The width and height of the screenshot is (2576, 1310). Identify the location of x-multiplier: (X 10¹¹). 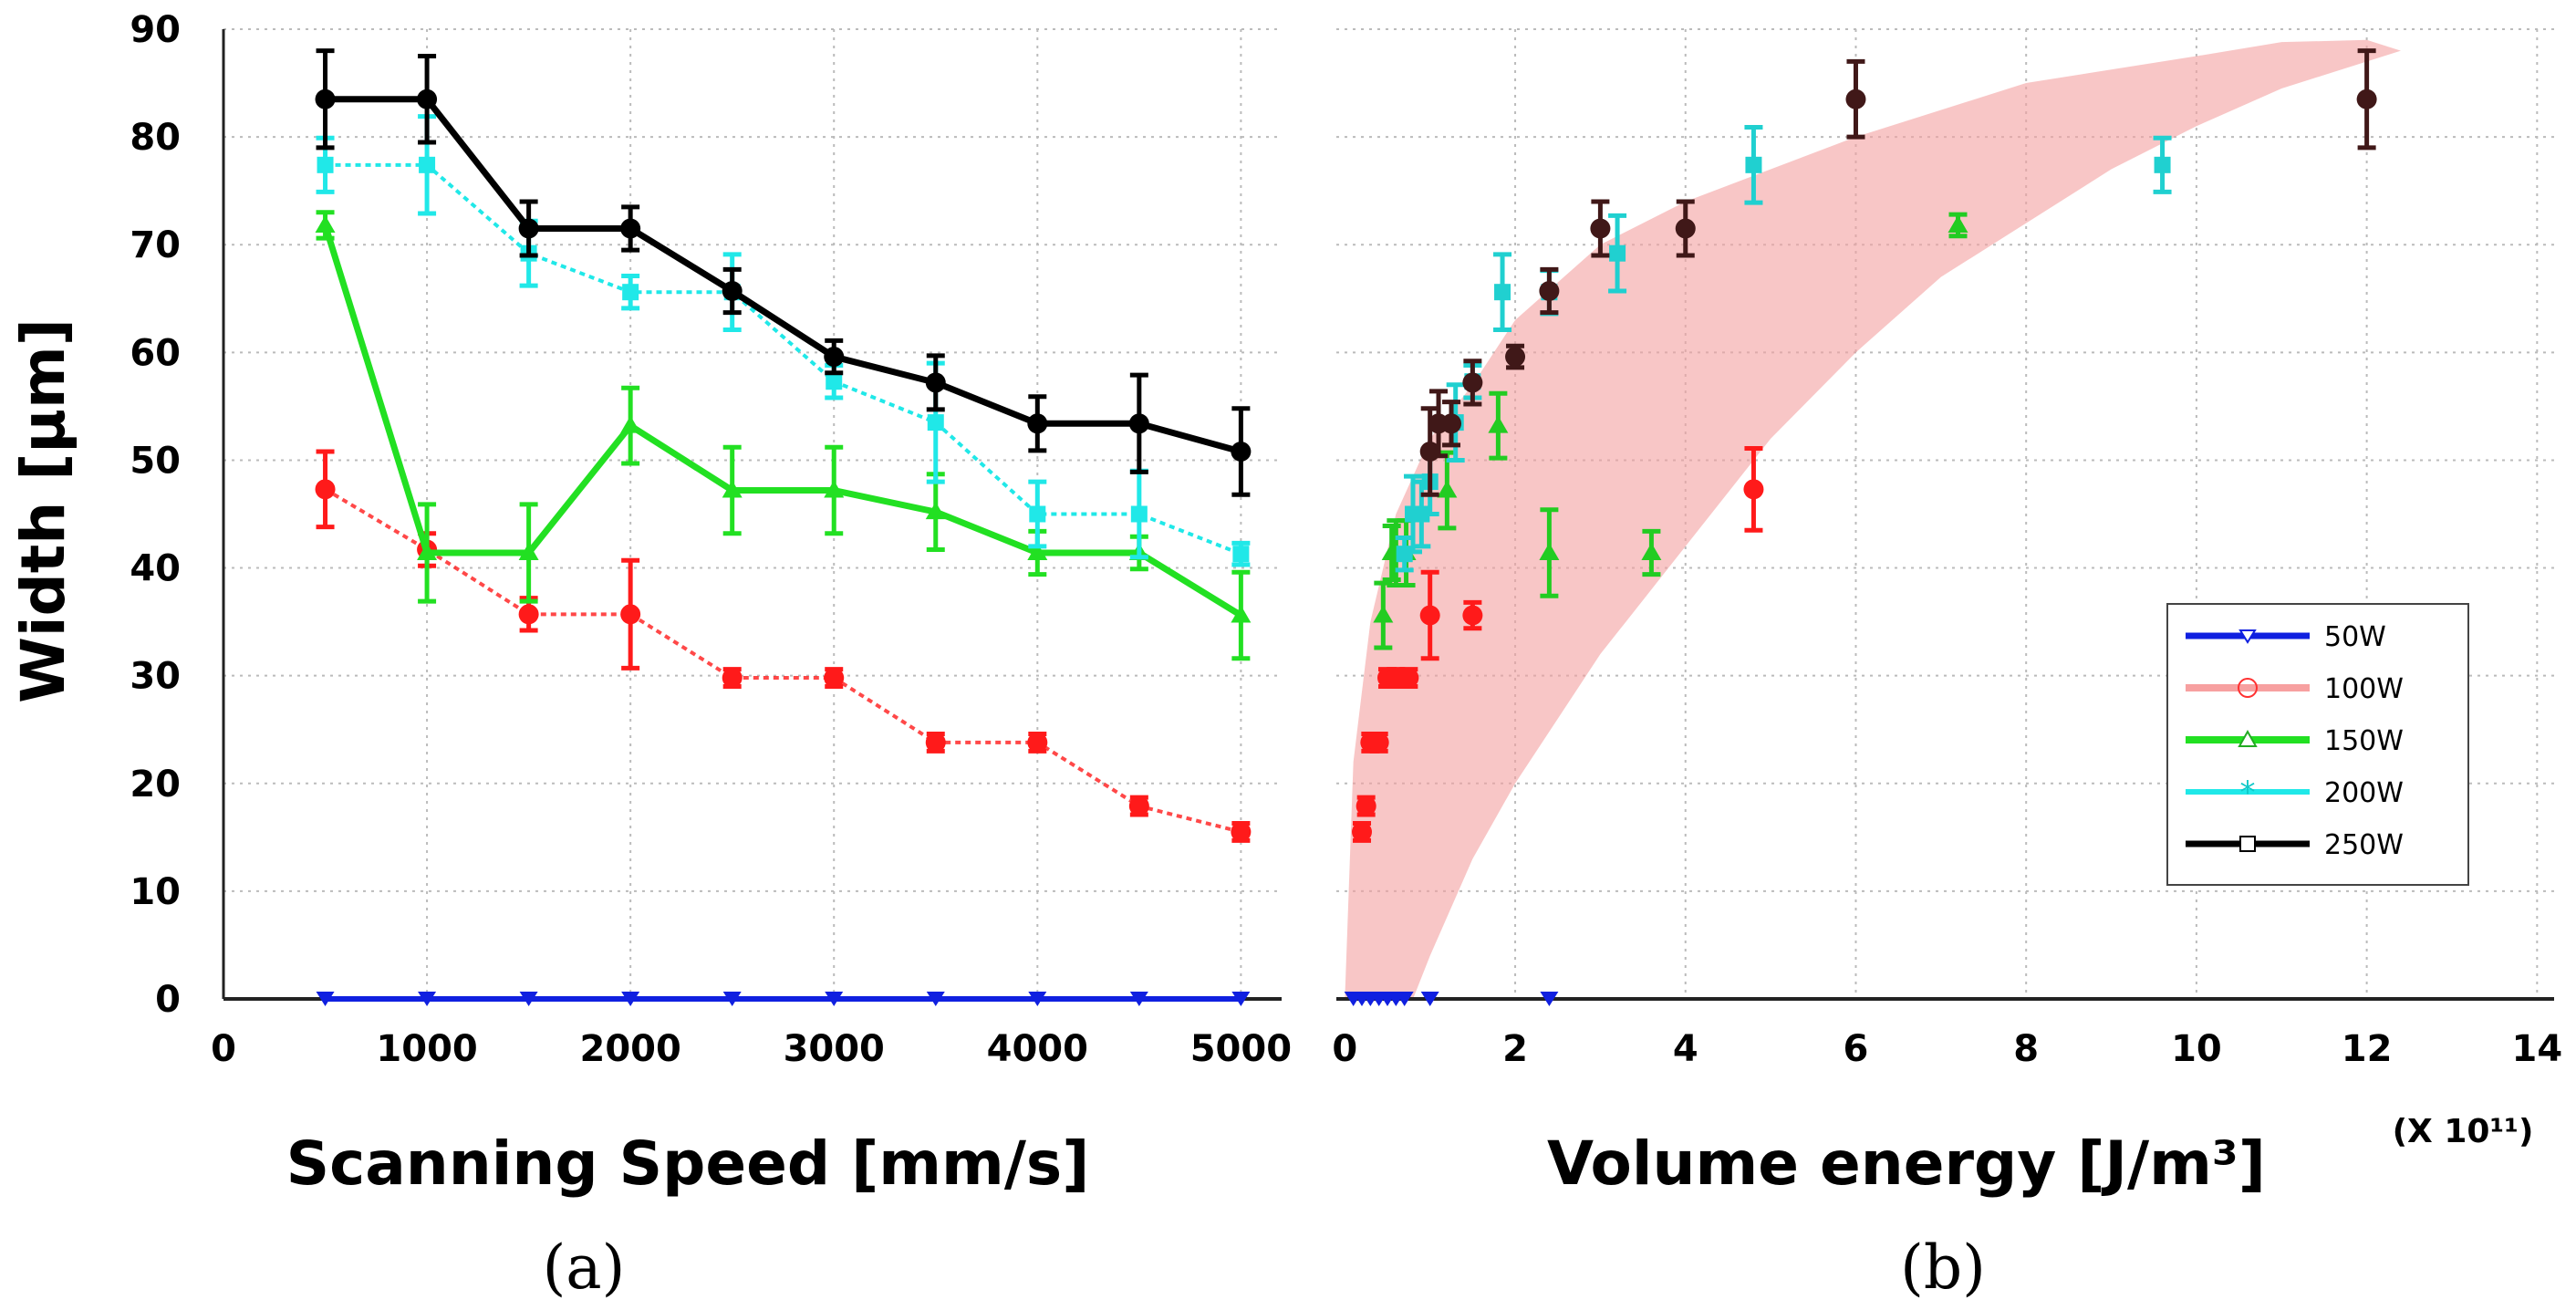
(2463, 1131).